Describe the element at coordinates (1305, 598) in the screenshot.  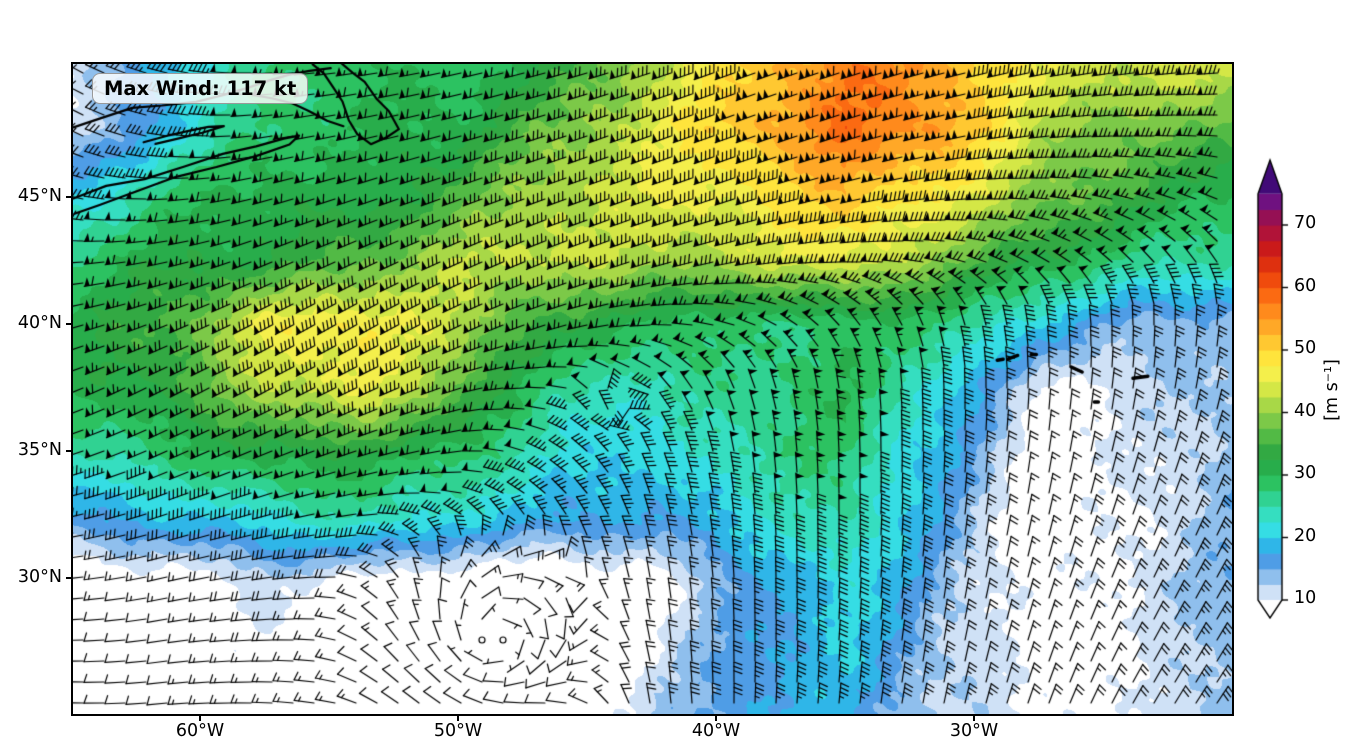
I see `cbtick-label-10: 10` at that location.